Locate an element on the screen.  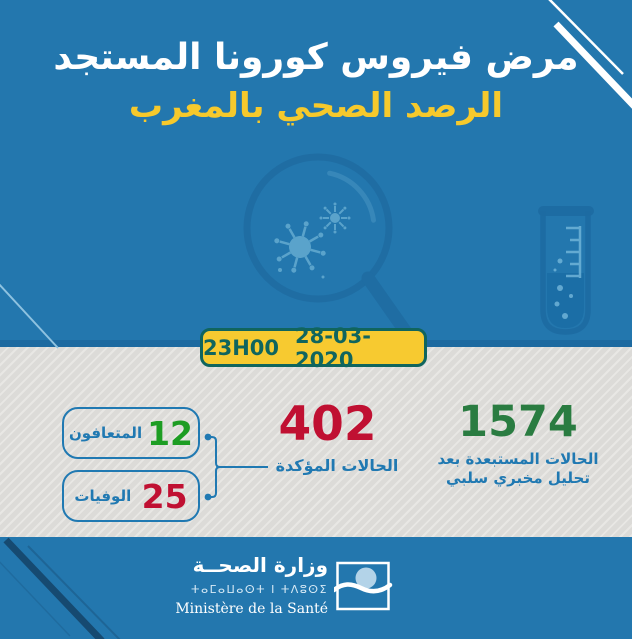
title-line-2: الرصد الصحي بالمغرب is located at coordinates (316, 106).